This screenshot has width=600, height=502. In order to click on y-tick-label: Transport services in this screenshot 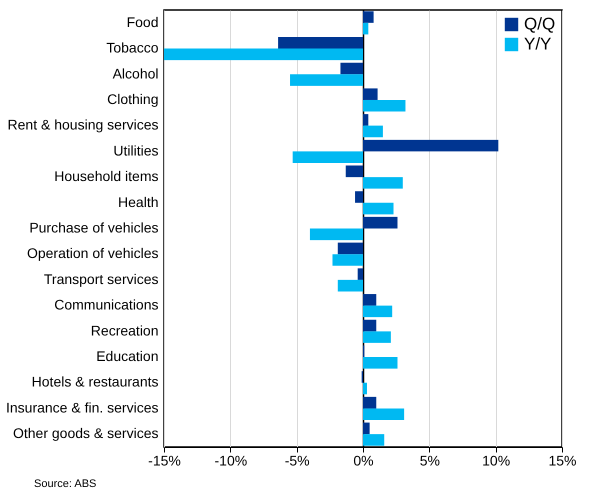, I will do `click(101, 278)`.